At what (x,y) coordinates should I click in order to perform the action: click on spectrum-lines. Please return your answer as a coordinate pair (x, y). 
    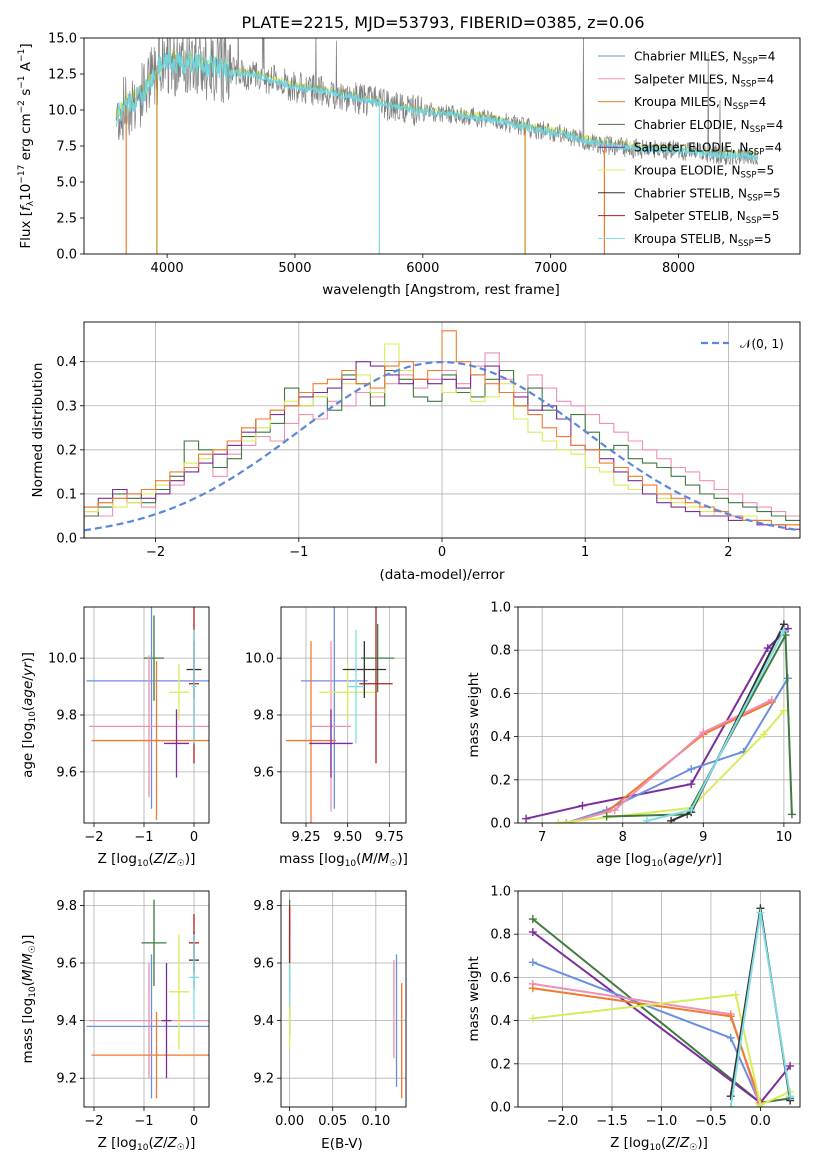
    Looking at the image, I should click on (437, 146).